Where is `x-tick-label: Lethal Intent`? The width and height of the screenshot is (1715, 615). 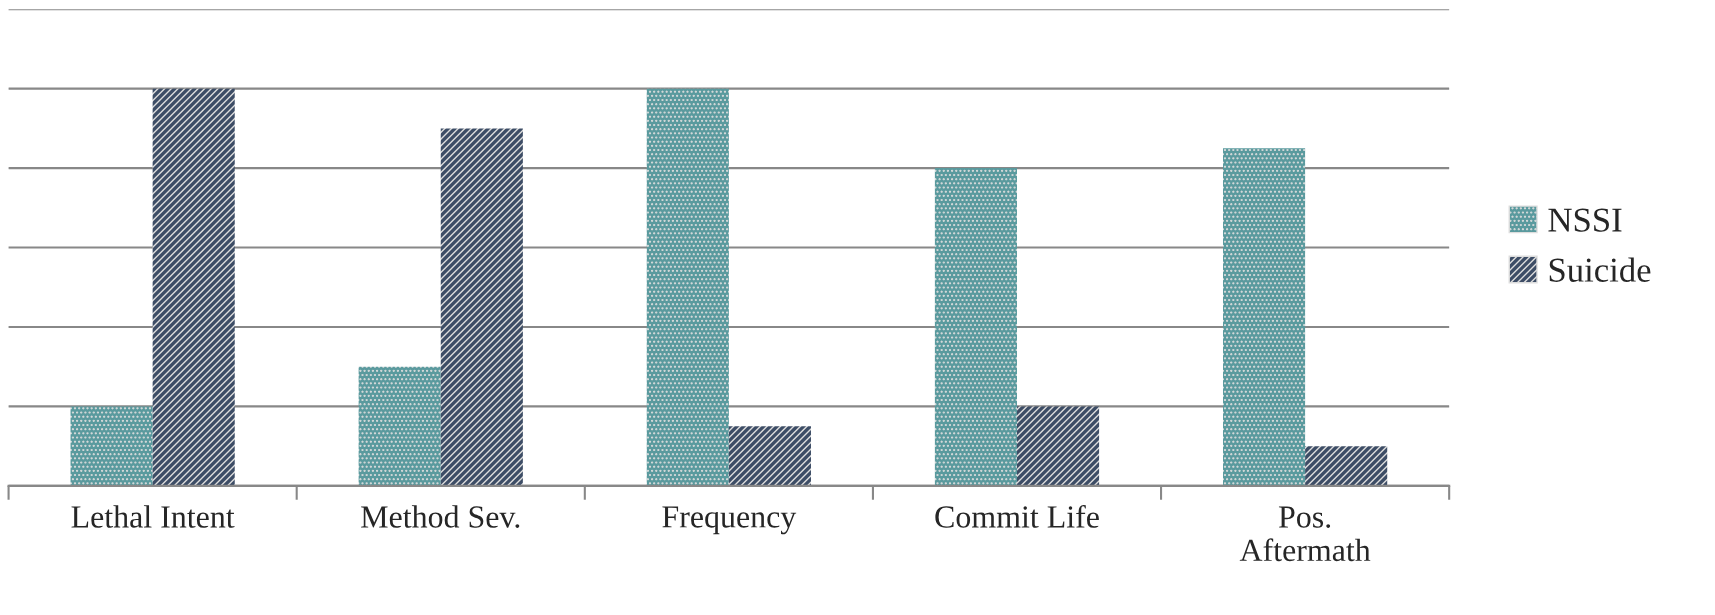
x-tick-label: Lethal Intent is located at coordinates (153, 516).